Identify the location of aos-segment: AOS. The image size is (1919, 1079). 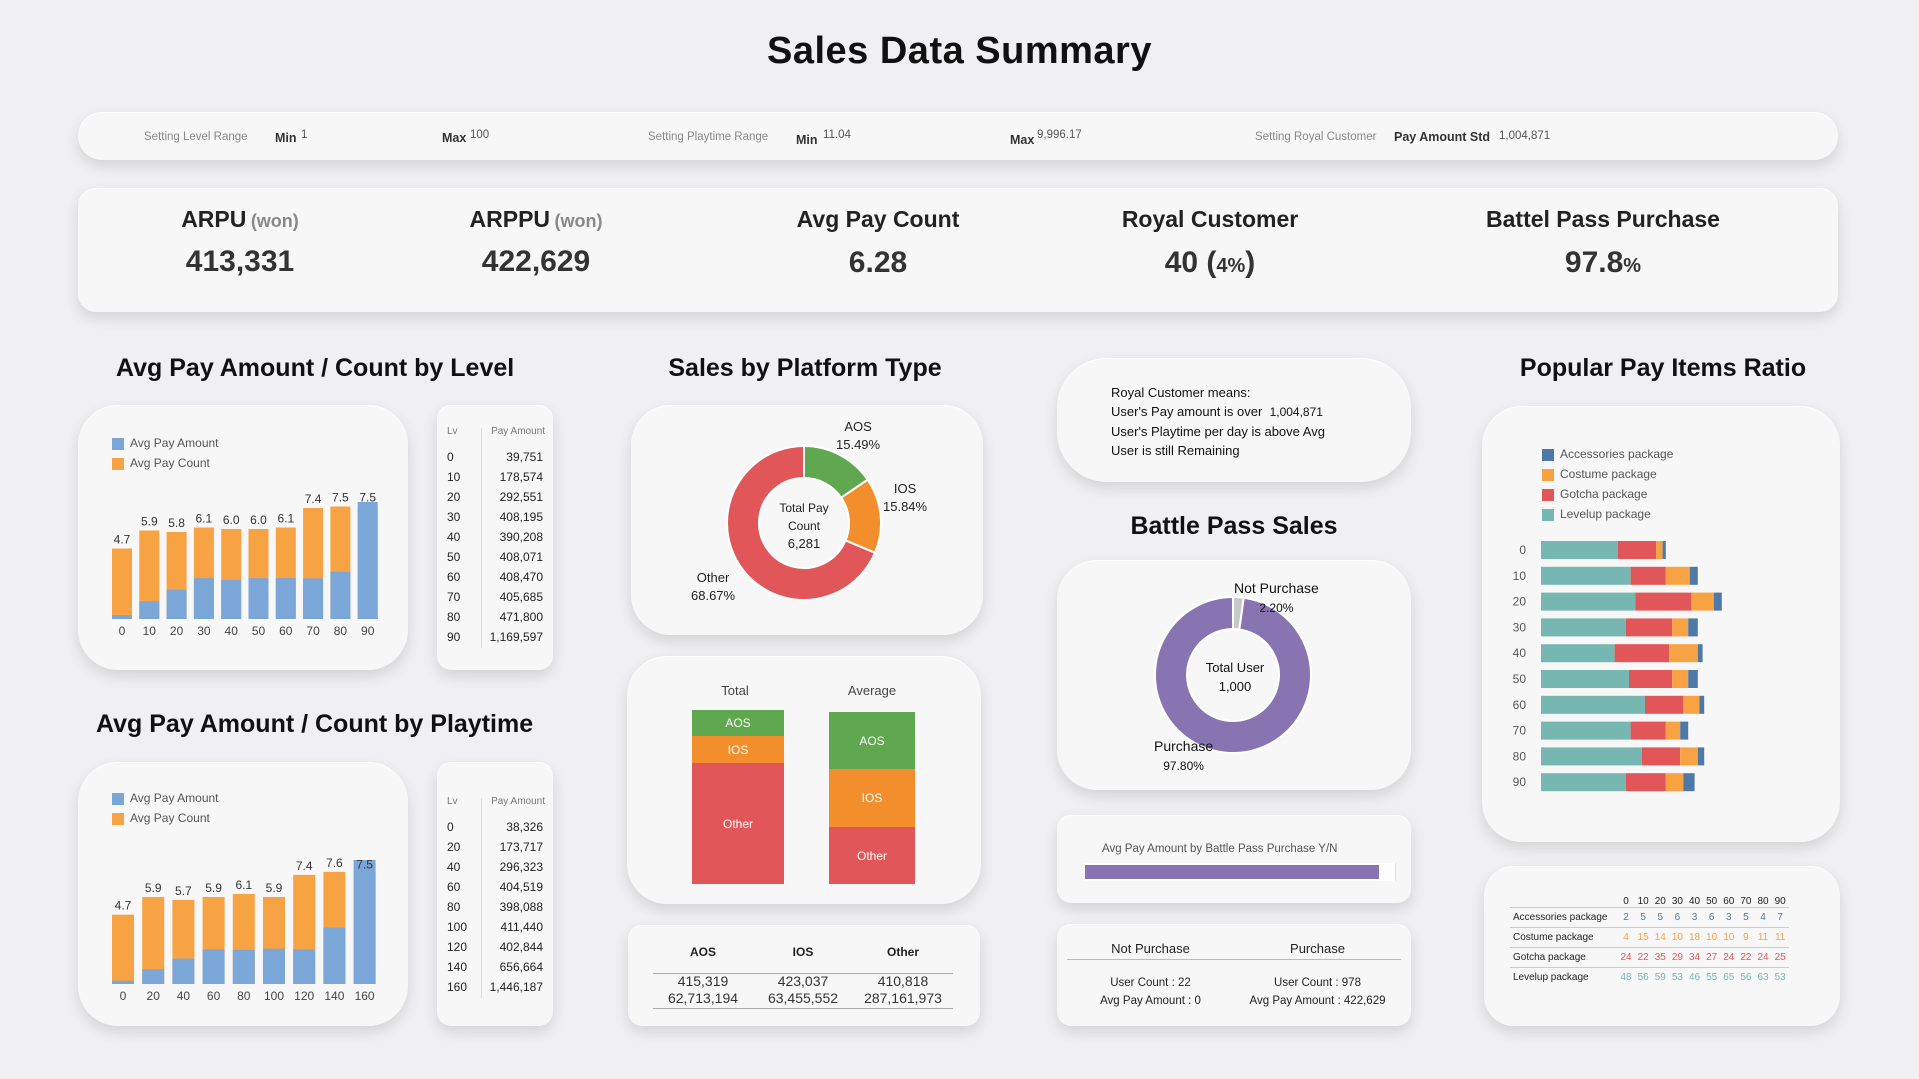
(872, 741).